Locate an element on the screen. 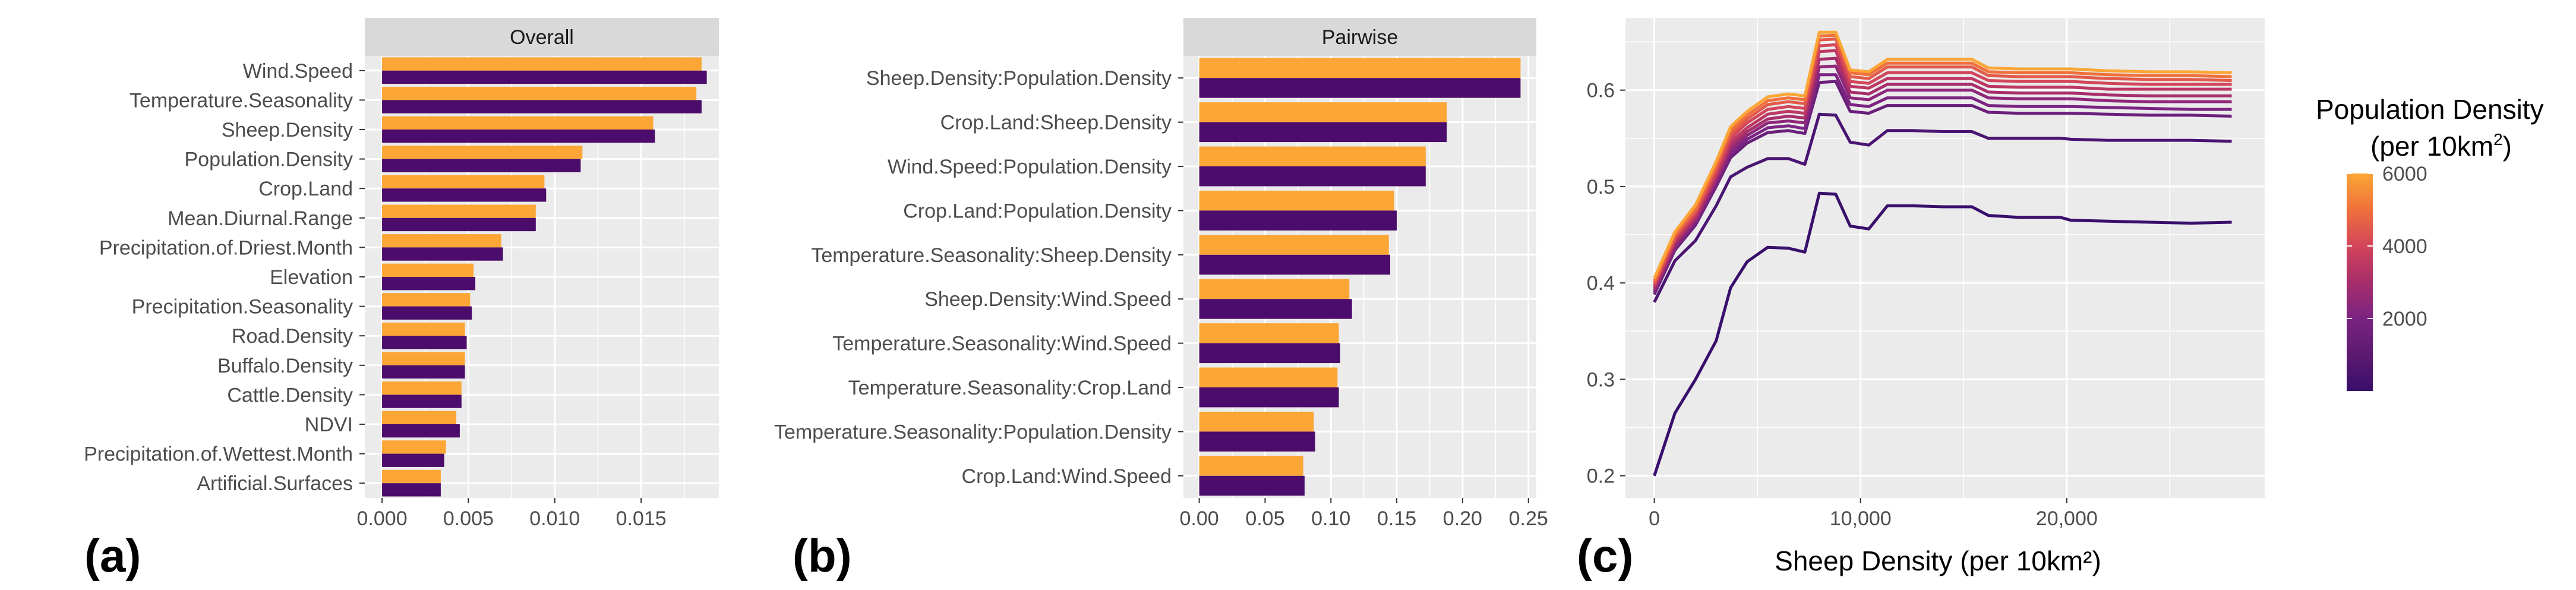 The image size is (2576, 590). panel-b-category-label: Crop.Land:Sheep.Density is located at coordinates (1056, 123).